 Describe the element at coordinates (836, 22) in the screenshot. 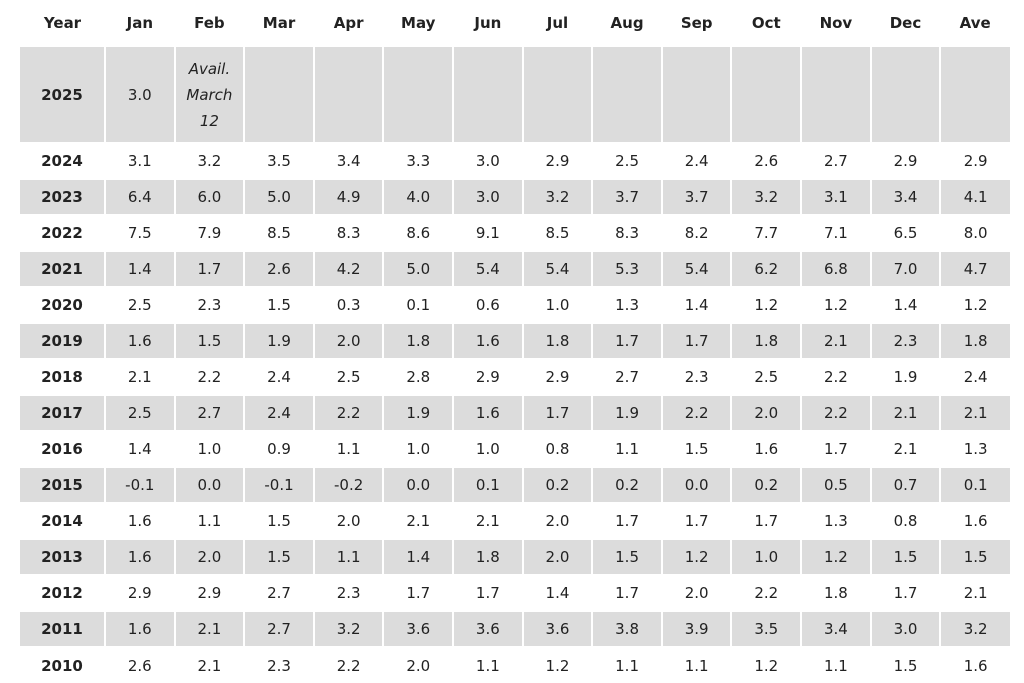

I see `column-header: Nov` at that location.